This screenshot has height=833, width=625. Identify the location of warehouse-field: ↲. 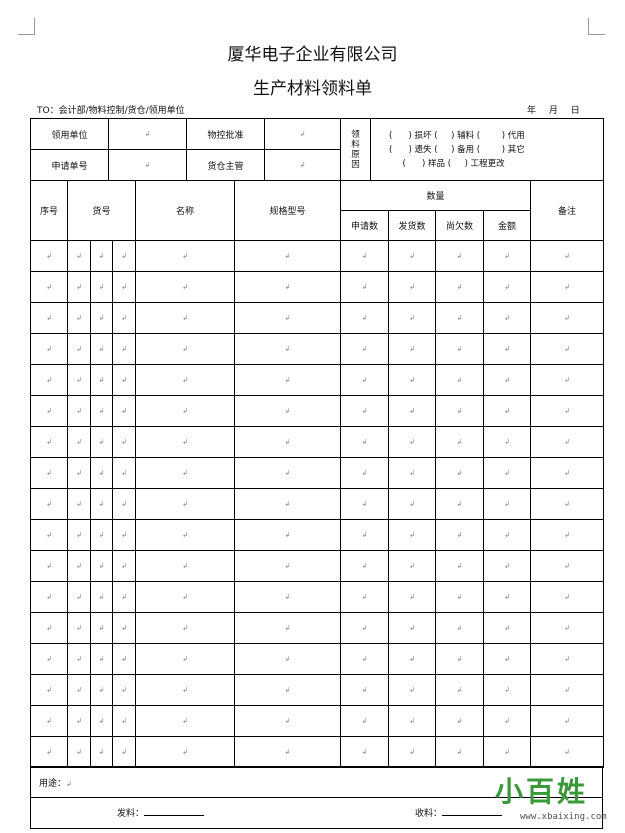
(302, 165).